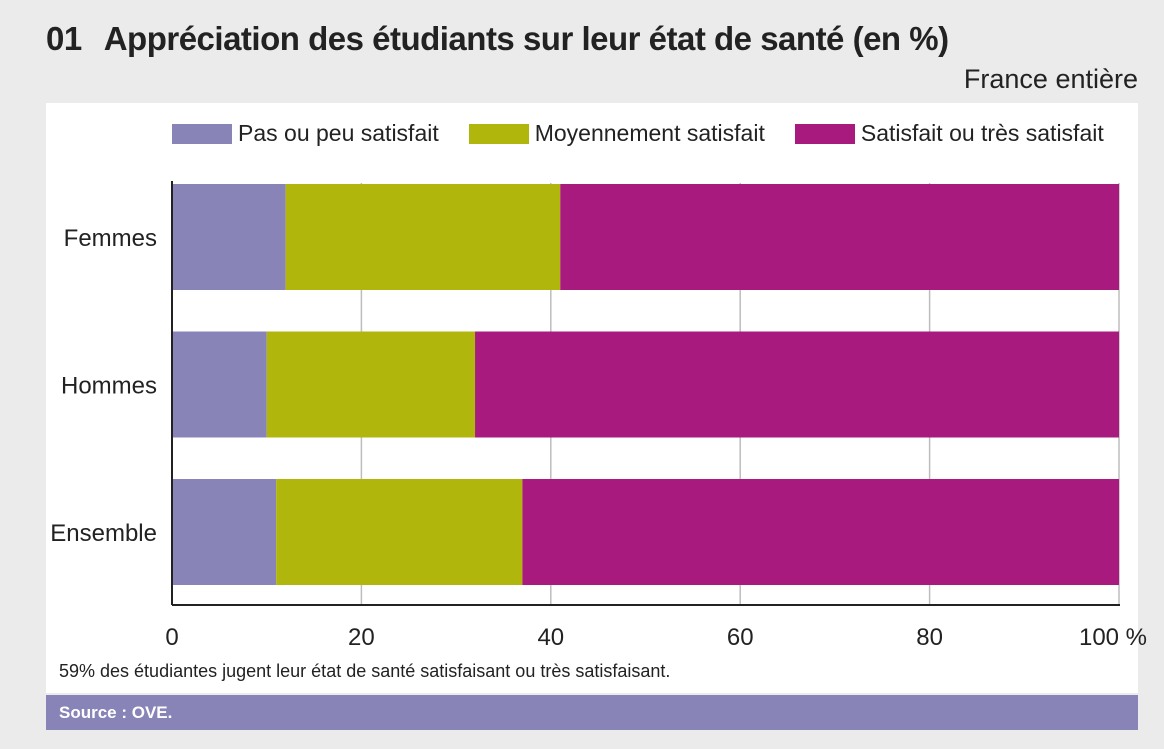  I want to click on x-tick-label: 40, so click(550, 637).